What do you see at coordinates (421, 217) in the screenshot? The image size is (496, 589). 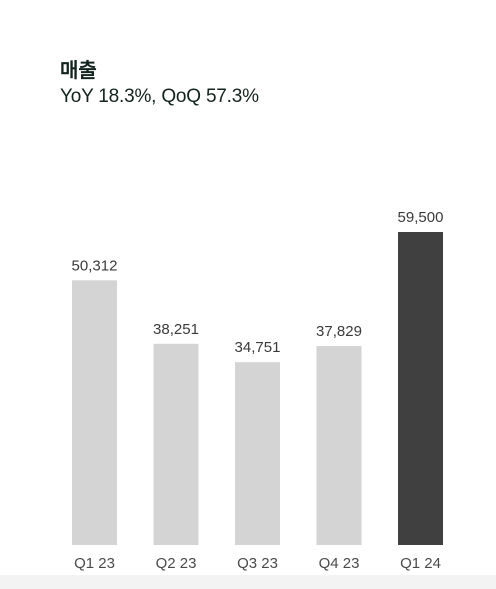 I see `data-label: 59,500` at bounding box center [421, 217].